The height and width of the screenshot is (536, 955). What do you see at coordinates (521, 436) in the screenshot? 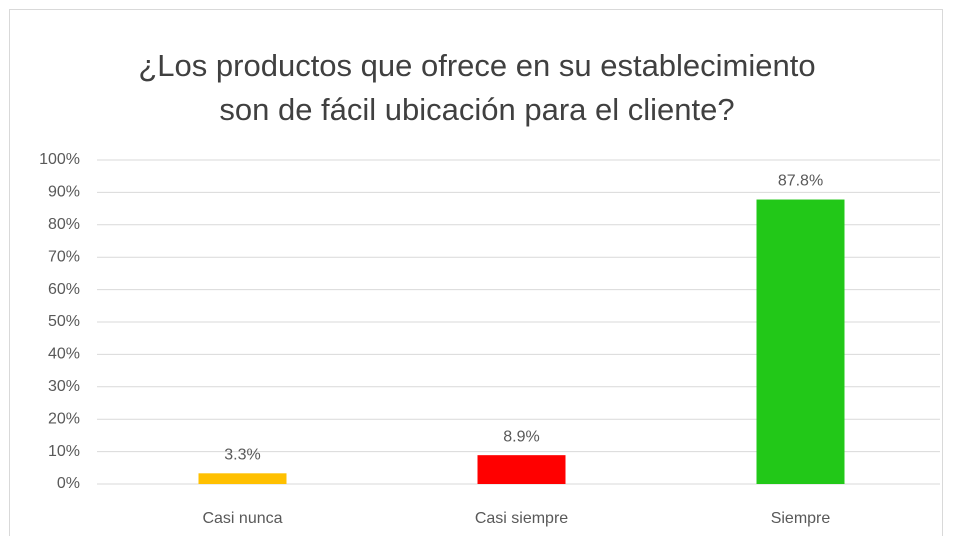
I see `data-label: 8.9%` at bounding box center [521, 436].